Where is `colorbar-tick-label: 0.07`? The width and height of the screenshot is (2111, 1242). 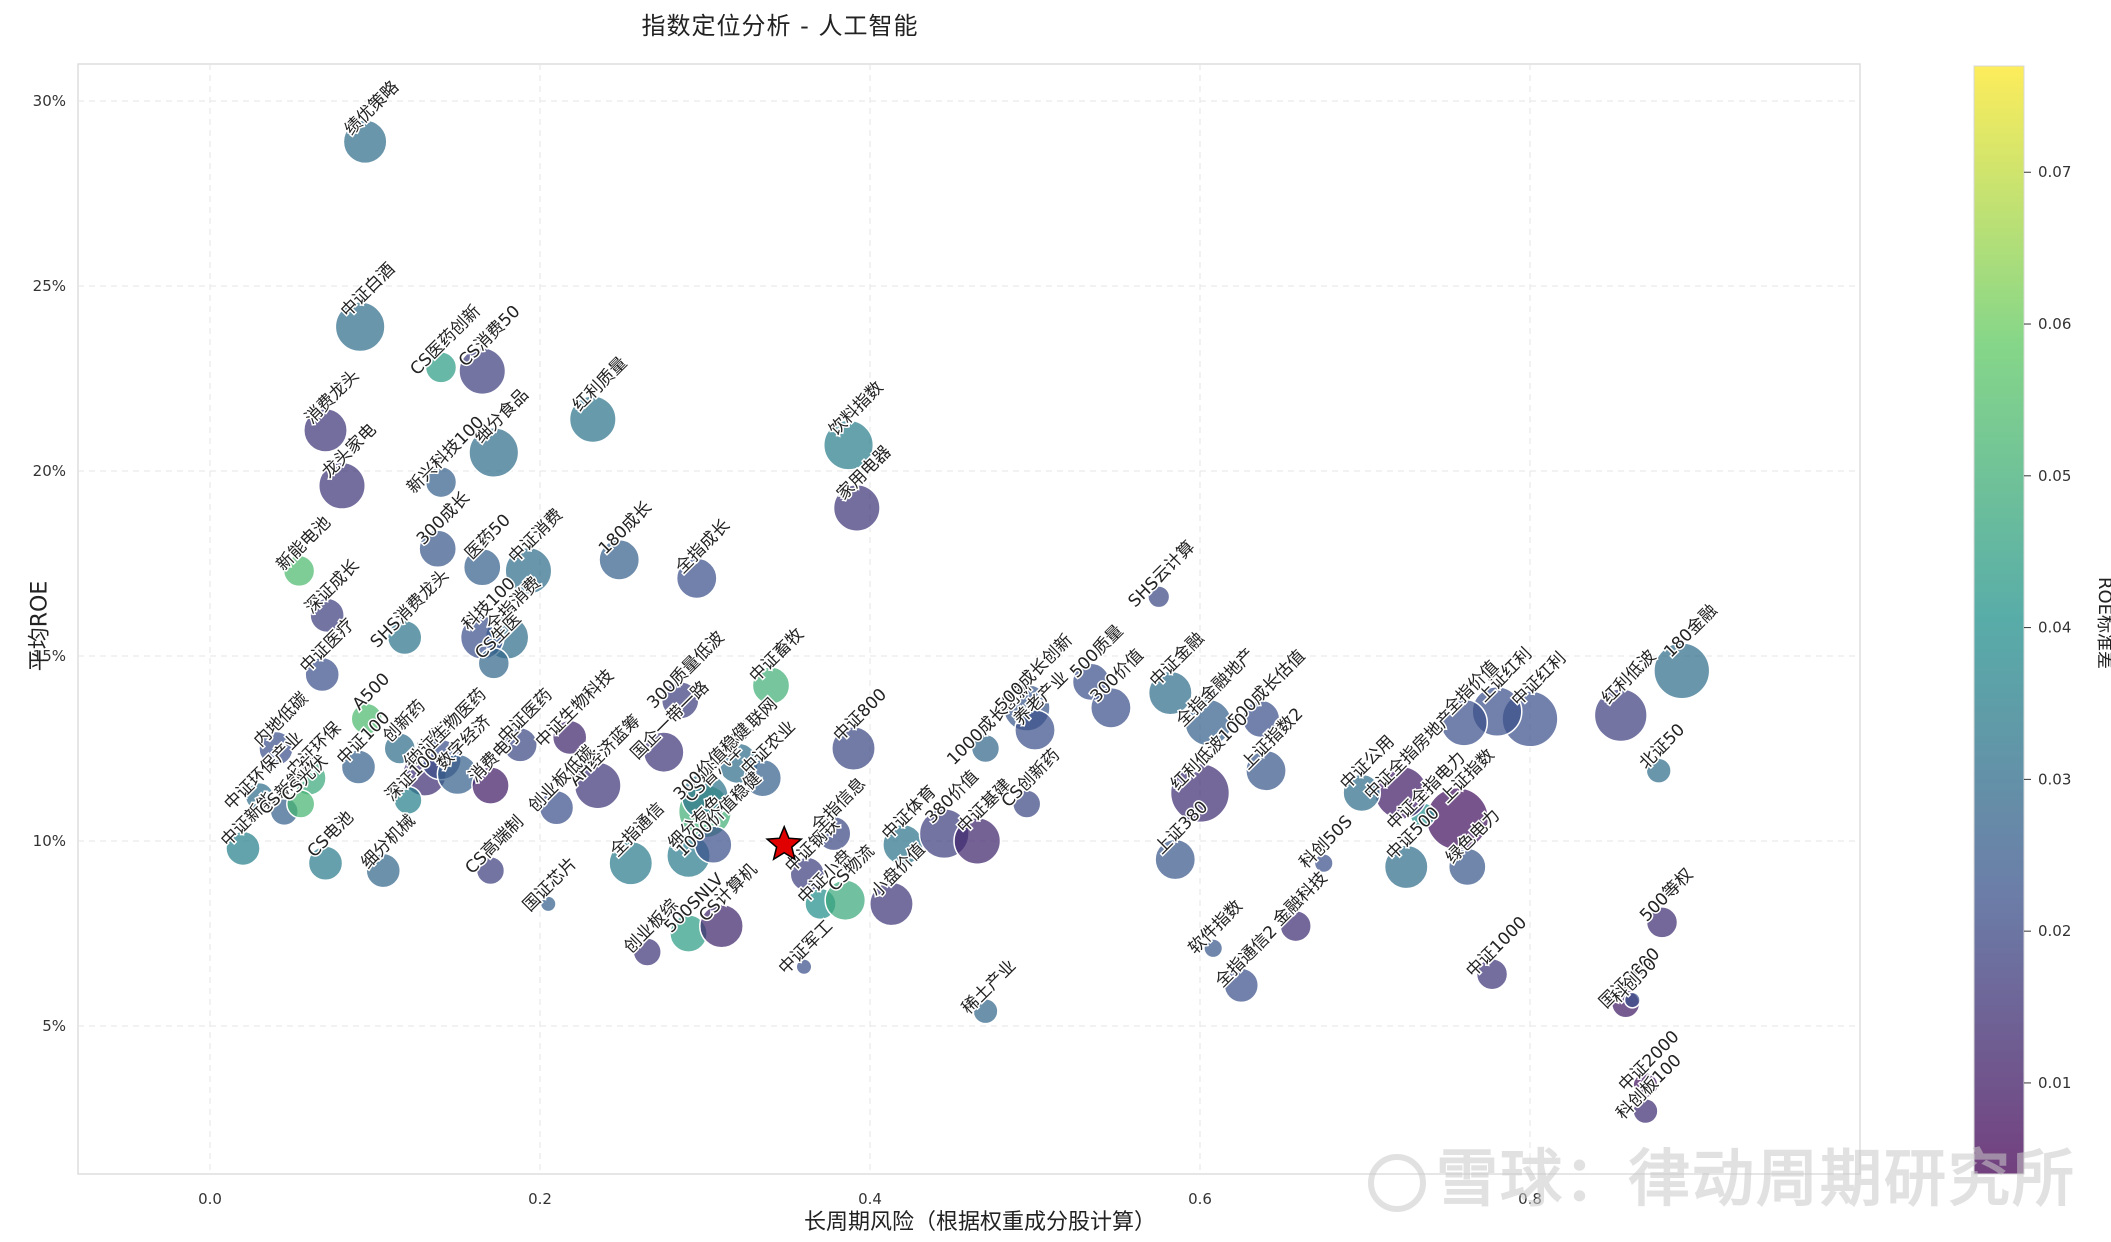 colorbar-tick-label: 0.07 is located at coordinates (2054, 172).